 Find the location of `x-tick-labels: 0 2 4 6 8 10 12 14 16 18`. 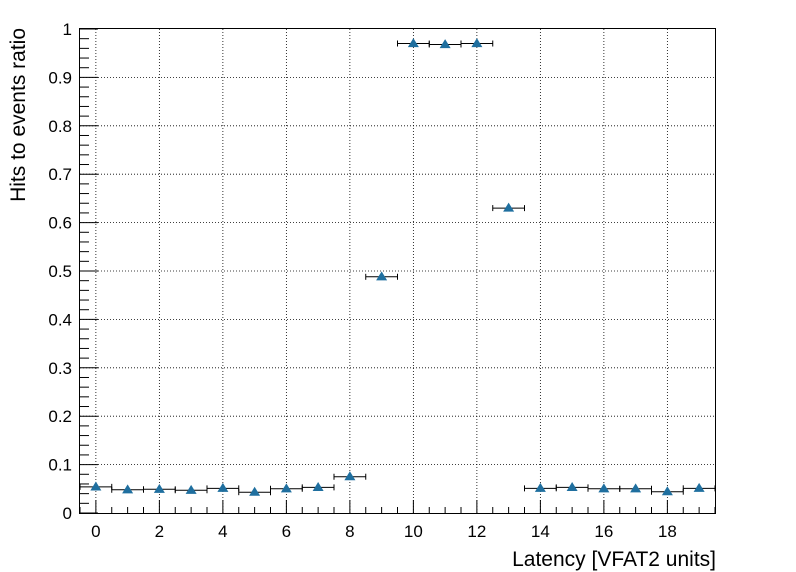

x-tick-labels: 0 2 4 6 8 10 12 14 16 18 is located at coordinates (384, 531).